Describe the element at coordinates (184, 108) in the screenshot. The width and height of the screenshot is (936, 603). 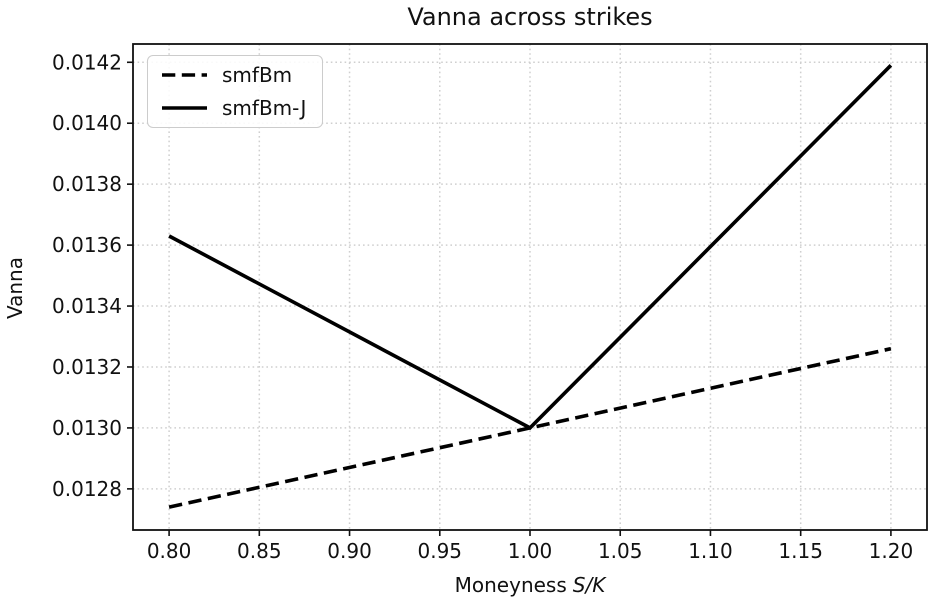
I see `legend-line-solid-icon` at that location.